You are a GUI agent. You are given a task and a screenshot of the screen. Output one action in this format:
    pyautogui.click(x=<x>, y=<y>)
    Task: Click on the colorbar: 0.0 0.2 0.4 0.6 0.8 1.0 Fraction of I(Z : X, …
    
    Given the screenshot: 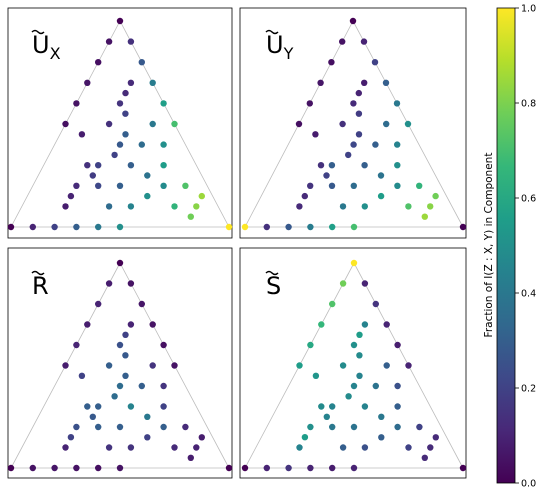 What is the action you would take?
    pyautogui.click(x=509, y=247)
    